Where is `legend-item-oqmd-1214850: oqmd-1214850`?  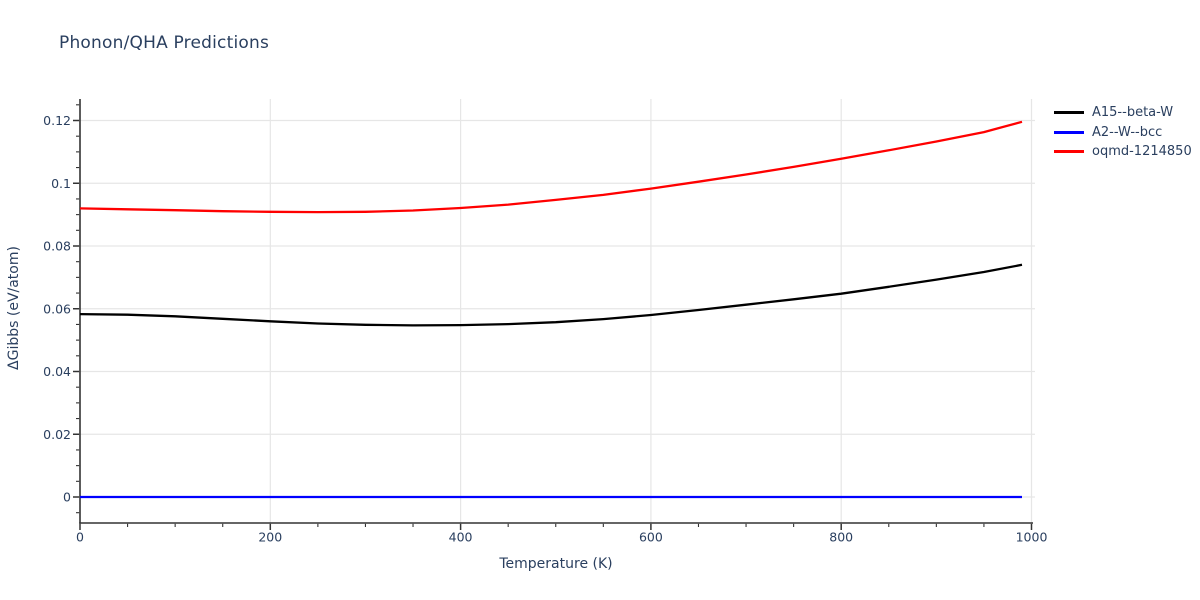
legend-item-oqmd-1214850: oqmd-1214850 is located at coordinates (1123, 152).